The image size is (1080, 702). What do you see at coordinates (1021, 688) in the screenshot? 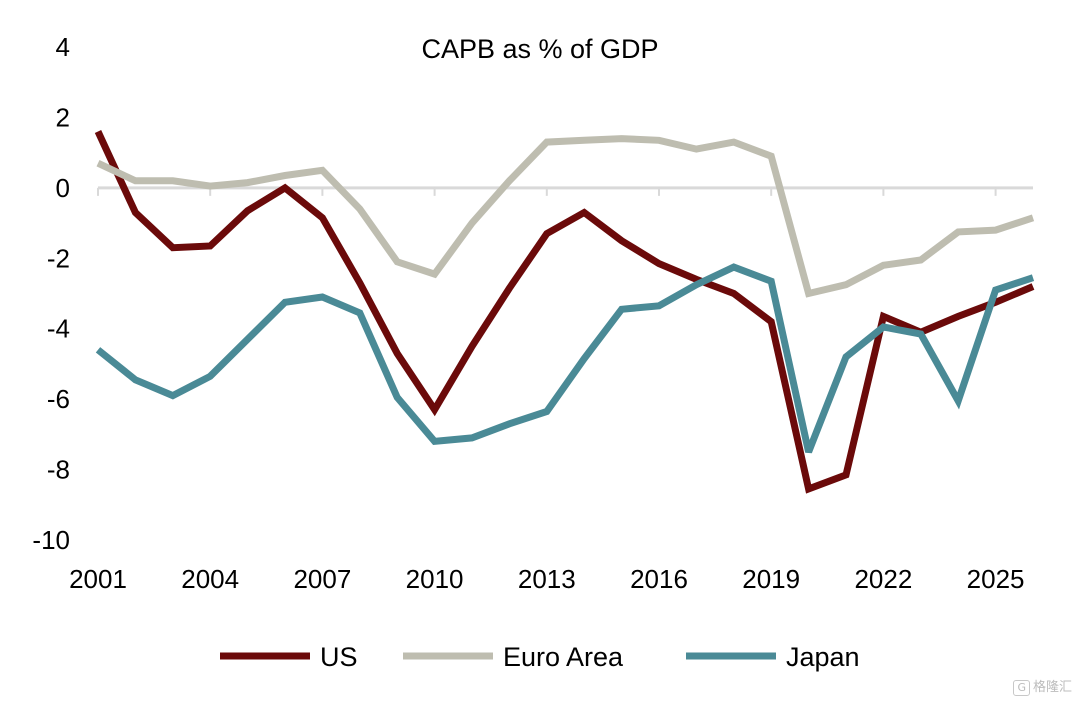
I see `watermark-logo-icon: G` at bounding box center [1021, 688].